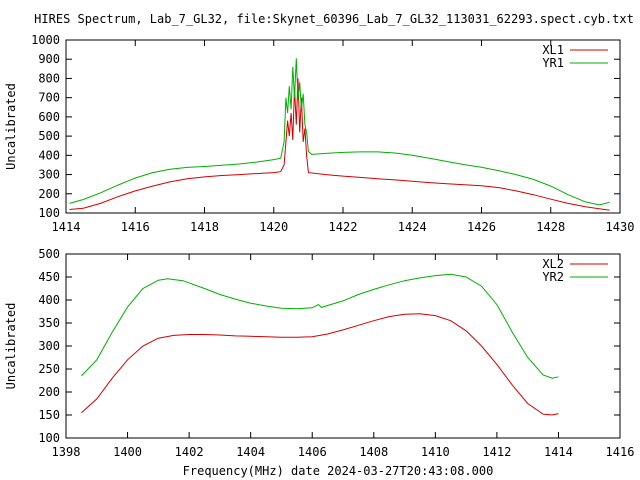 The image size is (640, 480). What do you see at coordinates (550, 227) in the screenshot?
I see `x-tick-label: 1428` at bounding box center [550, 227].